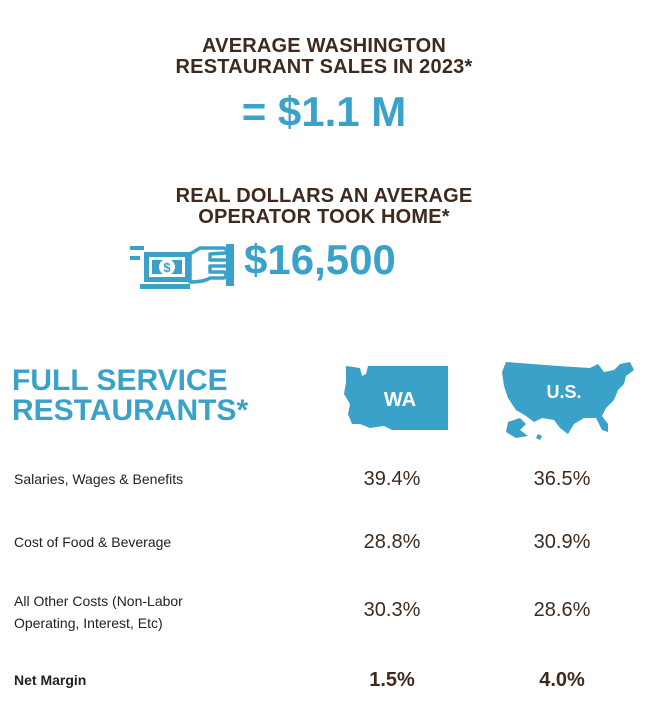 The image size is (648, 728). What do you see at coordinates (324, 67) in the screenshot?
I see `avg-sales-heading-line2: RESTAURANT SALES IN 2023*` at bounding box center [324, 67].